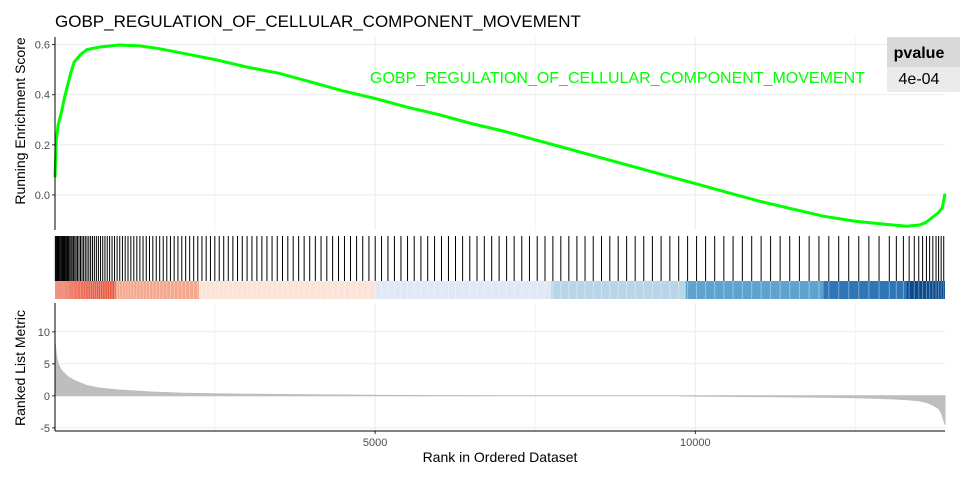 This screenshot has width=960, height=480. I want to click on pvalue-table-value-cell, so click(921, 79).